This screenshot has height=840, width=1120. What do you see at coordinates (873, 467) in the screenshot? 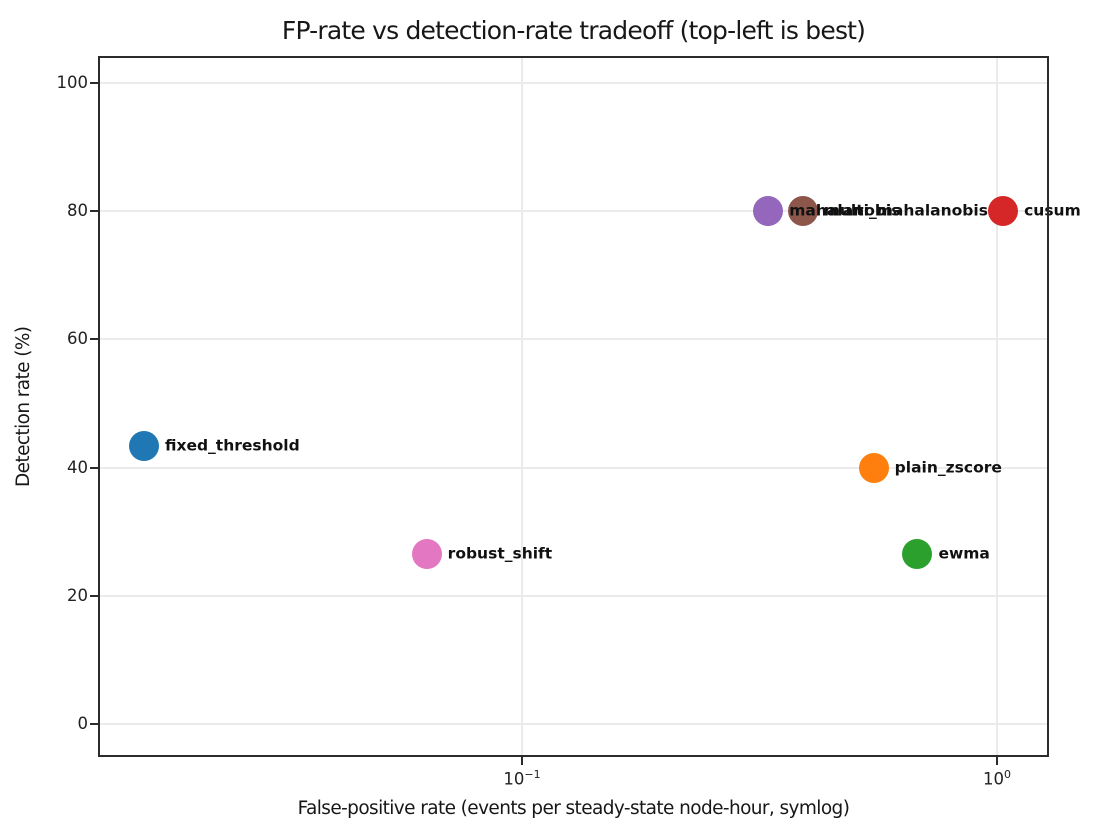
I see `data-point-plain_zscore` at bounding box center [873, 467].